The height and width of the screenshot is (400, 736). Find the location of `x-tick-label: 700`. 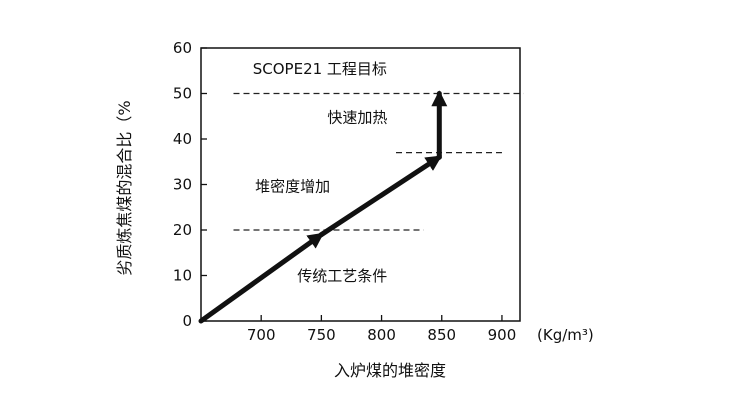

x-tick-label: 700 is located at coordinates (261, 335).